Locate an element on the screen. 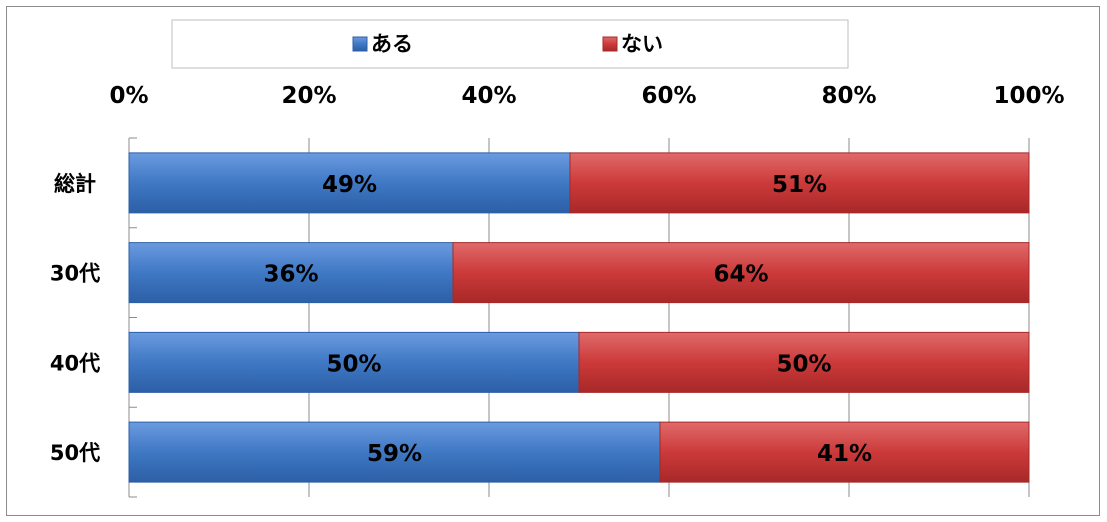  legend-swatch-nai is located at coordinates (610, 44).